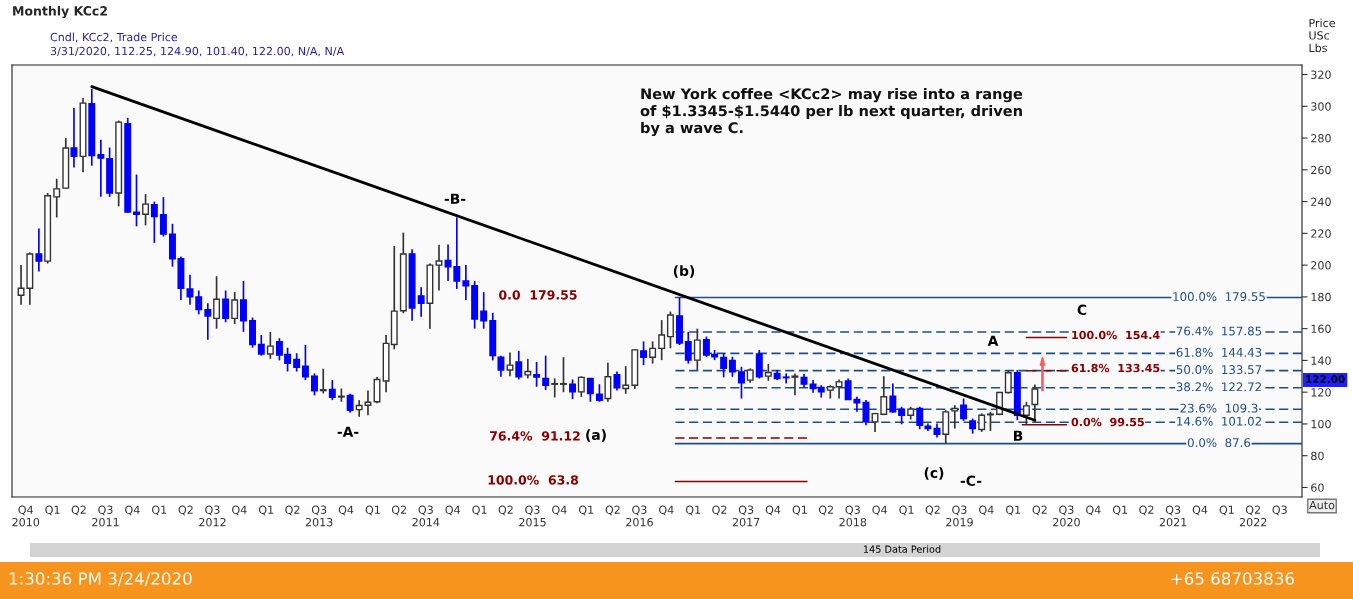  I want to click on annotation: 0.0% 99.55, so click(1107, 422).